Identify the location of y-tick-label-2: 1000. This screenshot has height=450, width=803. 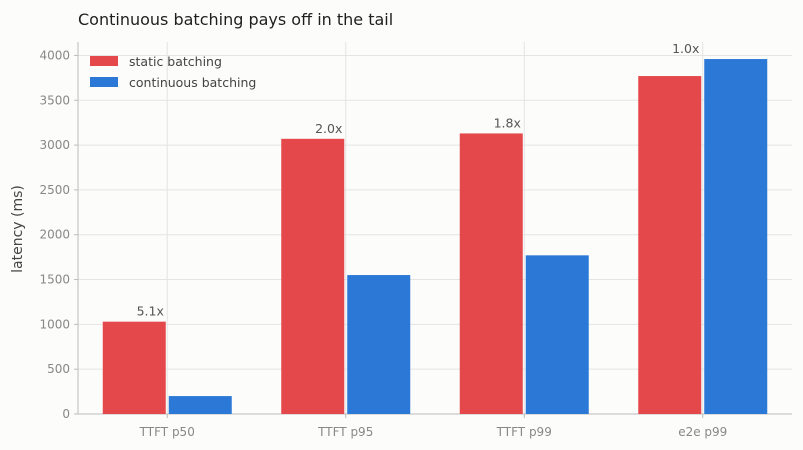
(54, 324).